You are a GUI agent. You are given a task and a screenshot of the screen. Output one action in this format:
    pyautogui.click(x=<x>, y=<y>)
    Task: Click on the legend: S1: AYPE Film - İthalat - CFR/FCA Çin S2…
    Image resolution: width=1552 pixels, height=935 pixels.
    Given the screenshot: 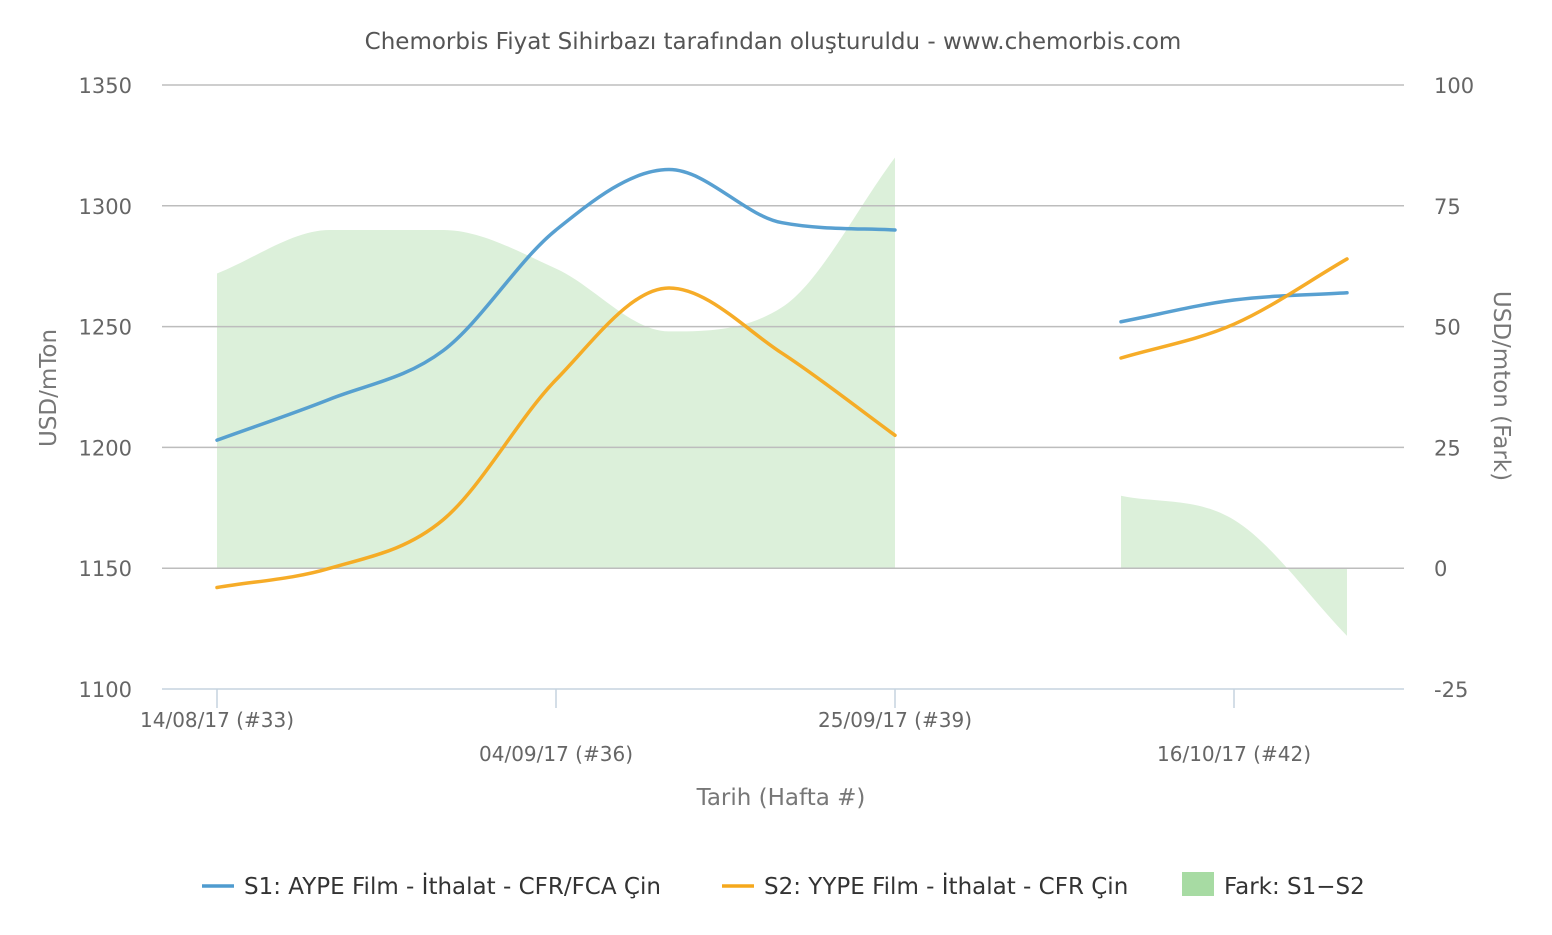 What is the action you would take?
    pyautogui.click(x=783, y=886)
    